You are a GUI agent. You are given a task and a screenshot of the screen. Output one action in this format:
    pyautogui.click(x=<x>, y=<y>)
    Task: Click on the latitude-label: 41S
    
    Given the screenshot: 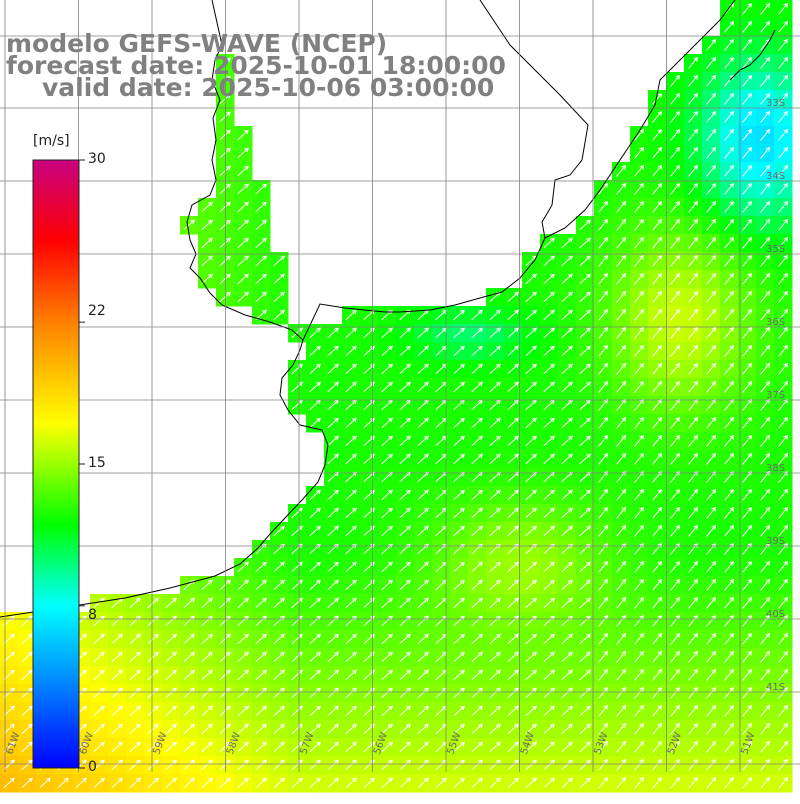 What is the action you would take?
    pyautogui.click(x=775, y=687)
    